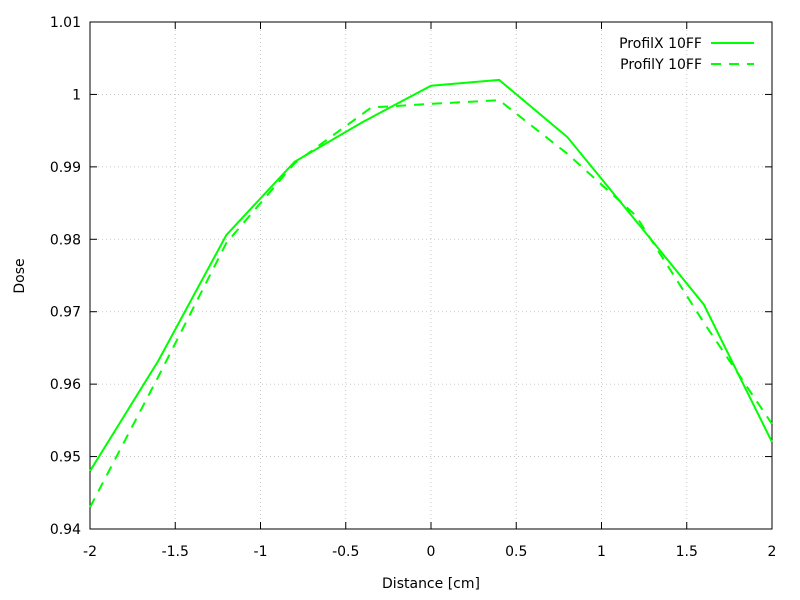  I want to click on x-tick-label: -2, so click(90, 552).